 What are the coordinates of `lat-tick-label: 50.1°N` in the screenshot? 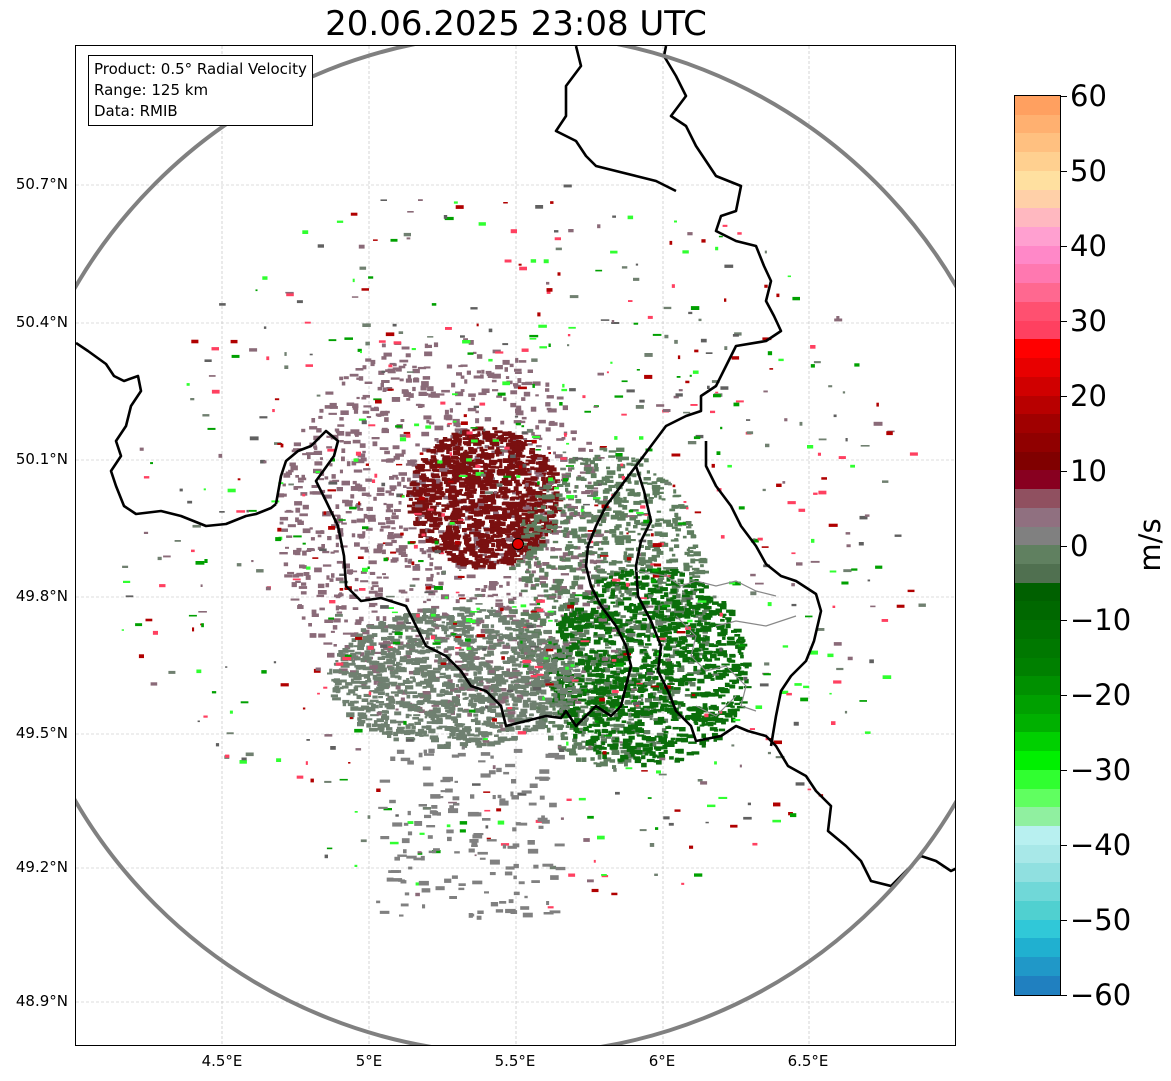 It's located at (41, 459).